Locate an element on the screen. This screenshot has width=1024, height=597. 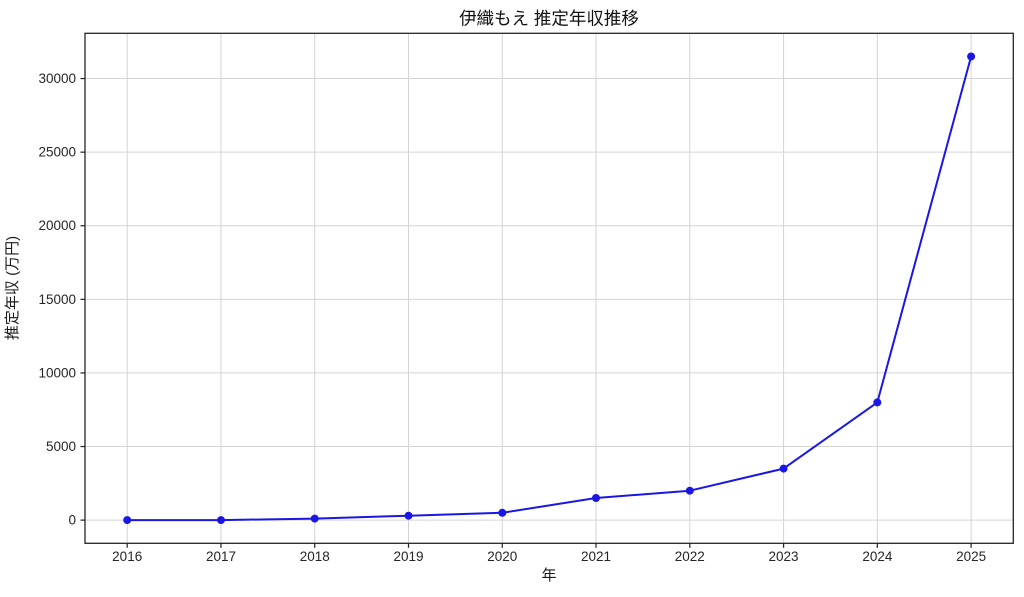
y-tick-label-25000: 25000 is located at coordinates (57, 152).